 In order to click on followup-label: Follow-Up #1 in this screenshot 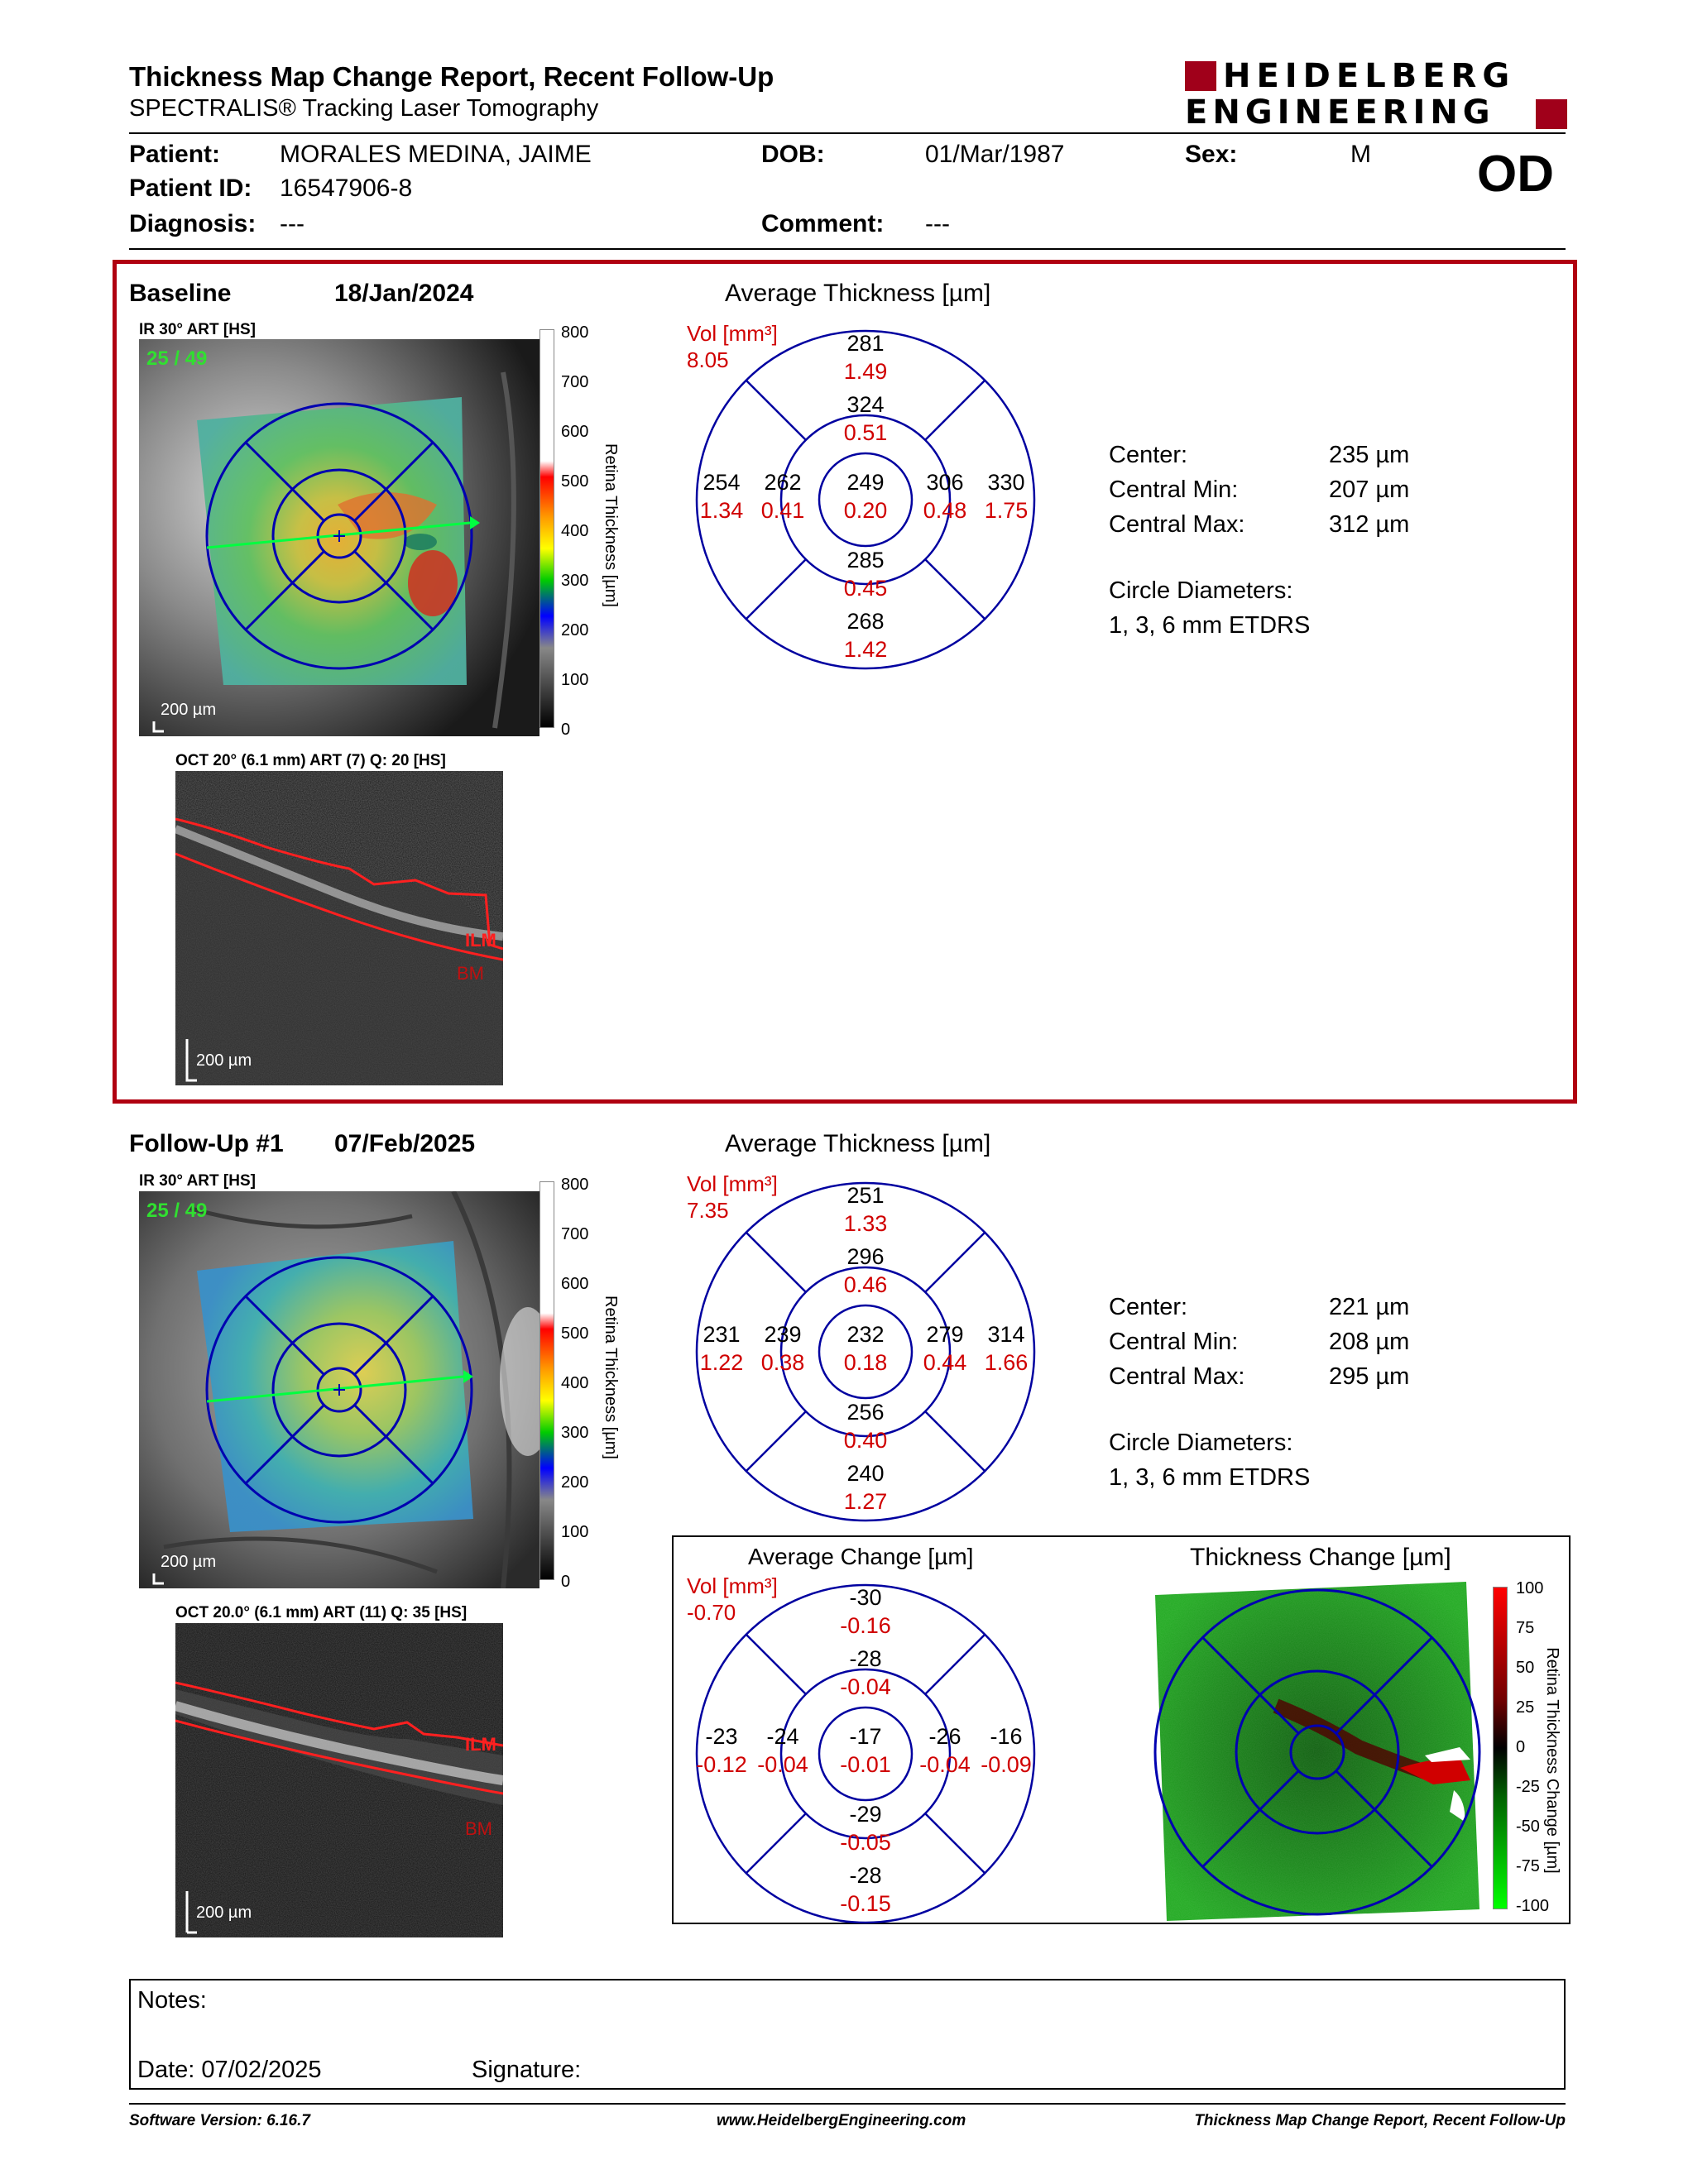, I will do `click(206, 1143)`.